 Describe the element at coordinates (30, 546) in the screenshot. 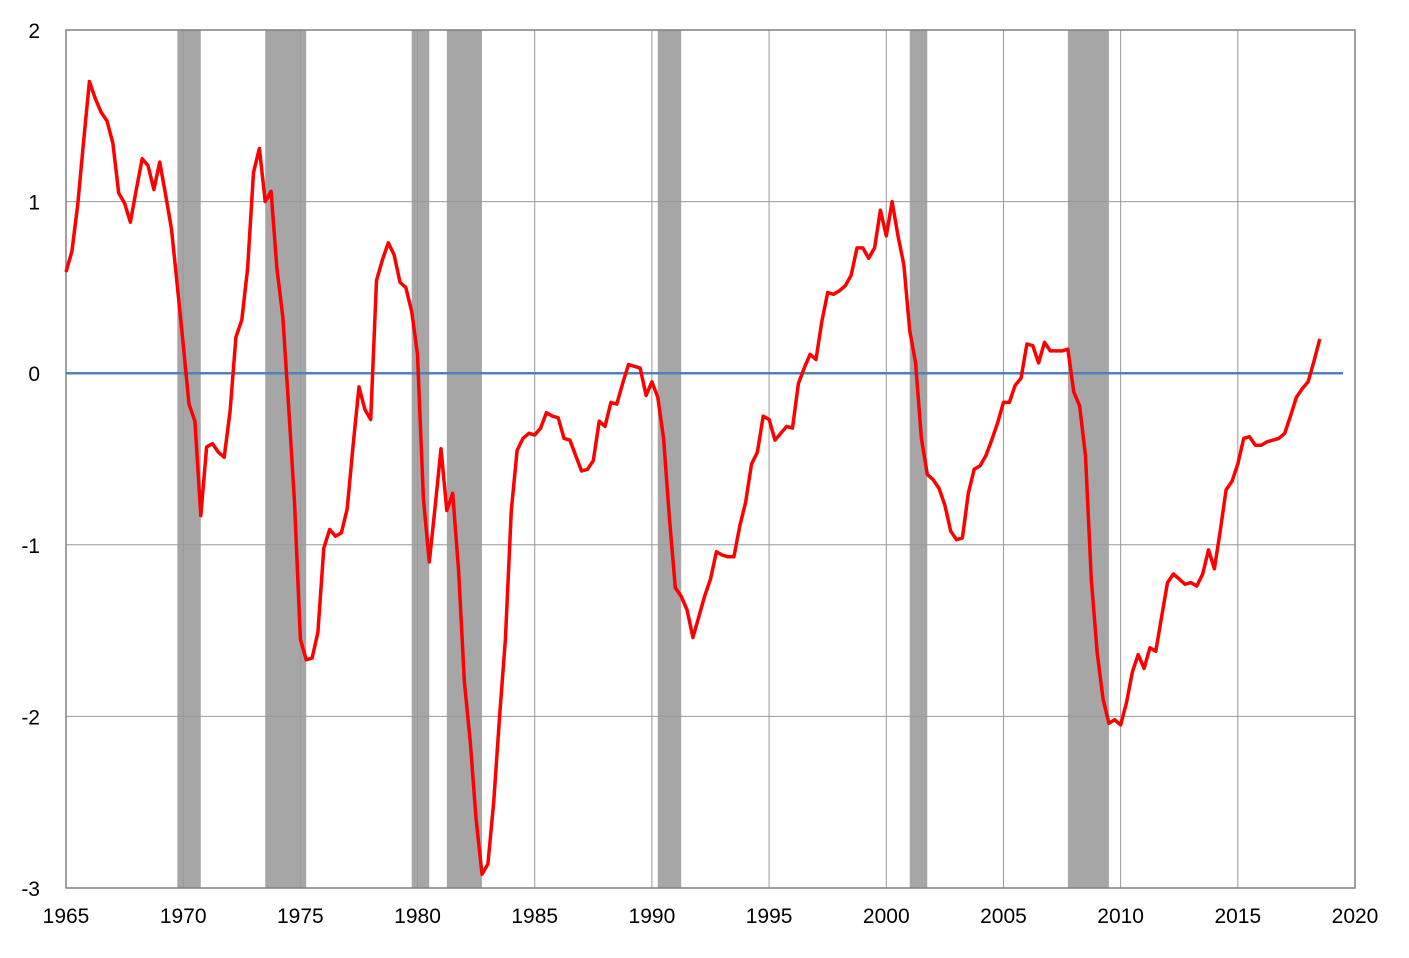

I see `y-tick-label: -1` at that location.